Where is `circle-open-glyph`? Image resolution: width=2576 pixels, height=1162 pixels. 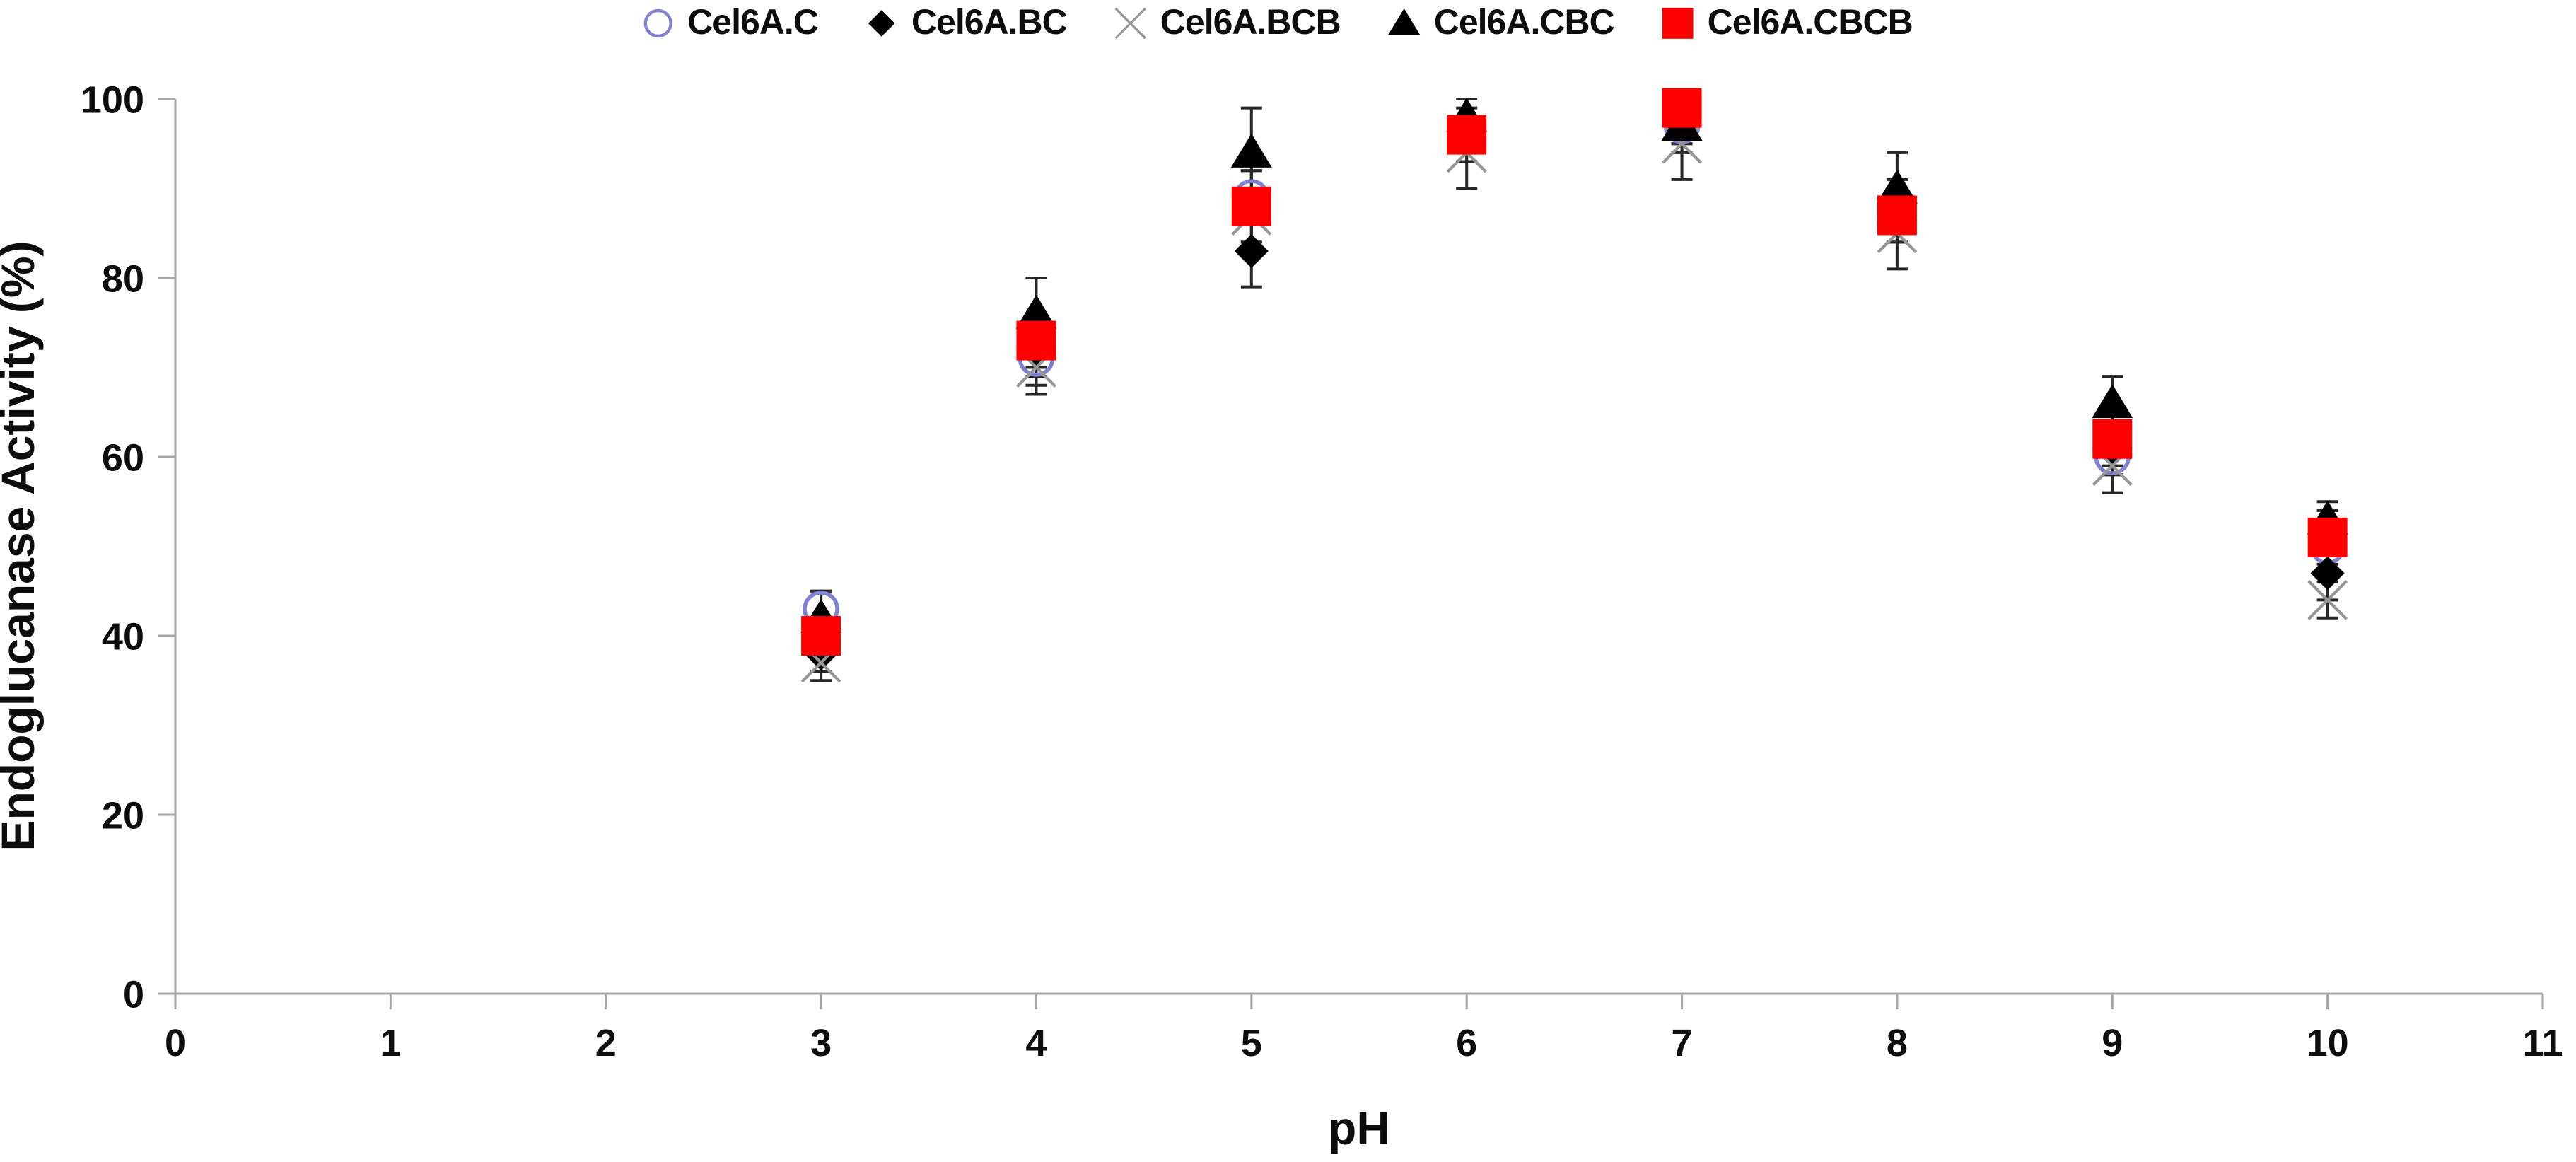 circle-open-glyph is located at coordinates (657, 23).